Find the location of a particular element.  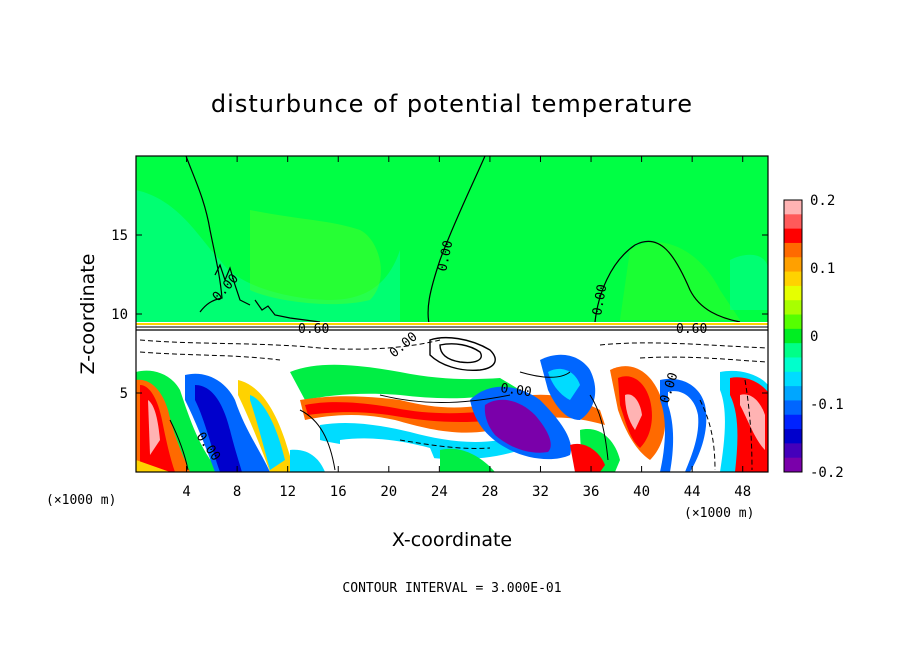

y-axis-title: Z-coordinate is located at coordinates (88, 314).